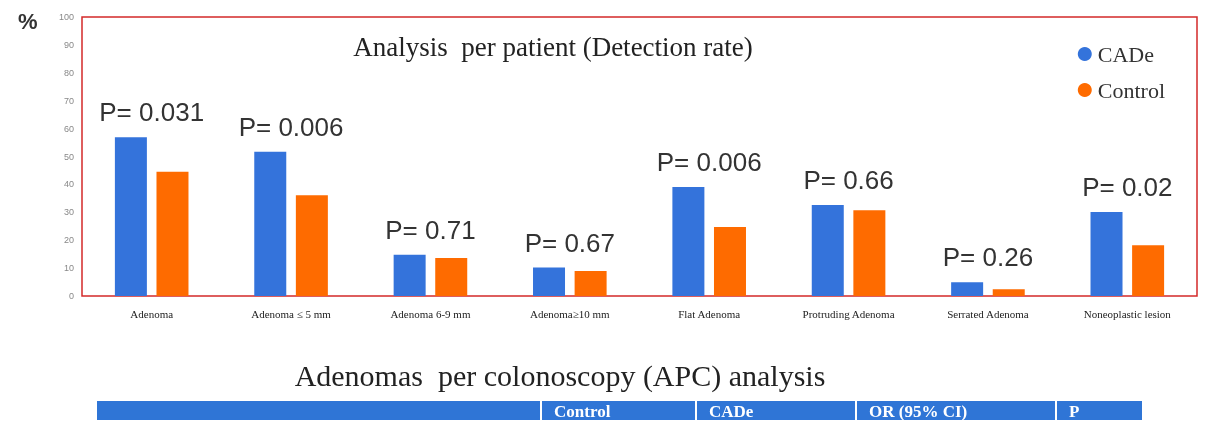 This screenshot has height=440, width=1210. What do you see at coordinates (66, 17) in the screenshot?
I see `y-tick-label: 100` at bounding box center [66, 17].